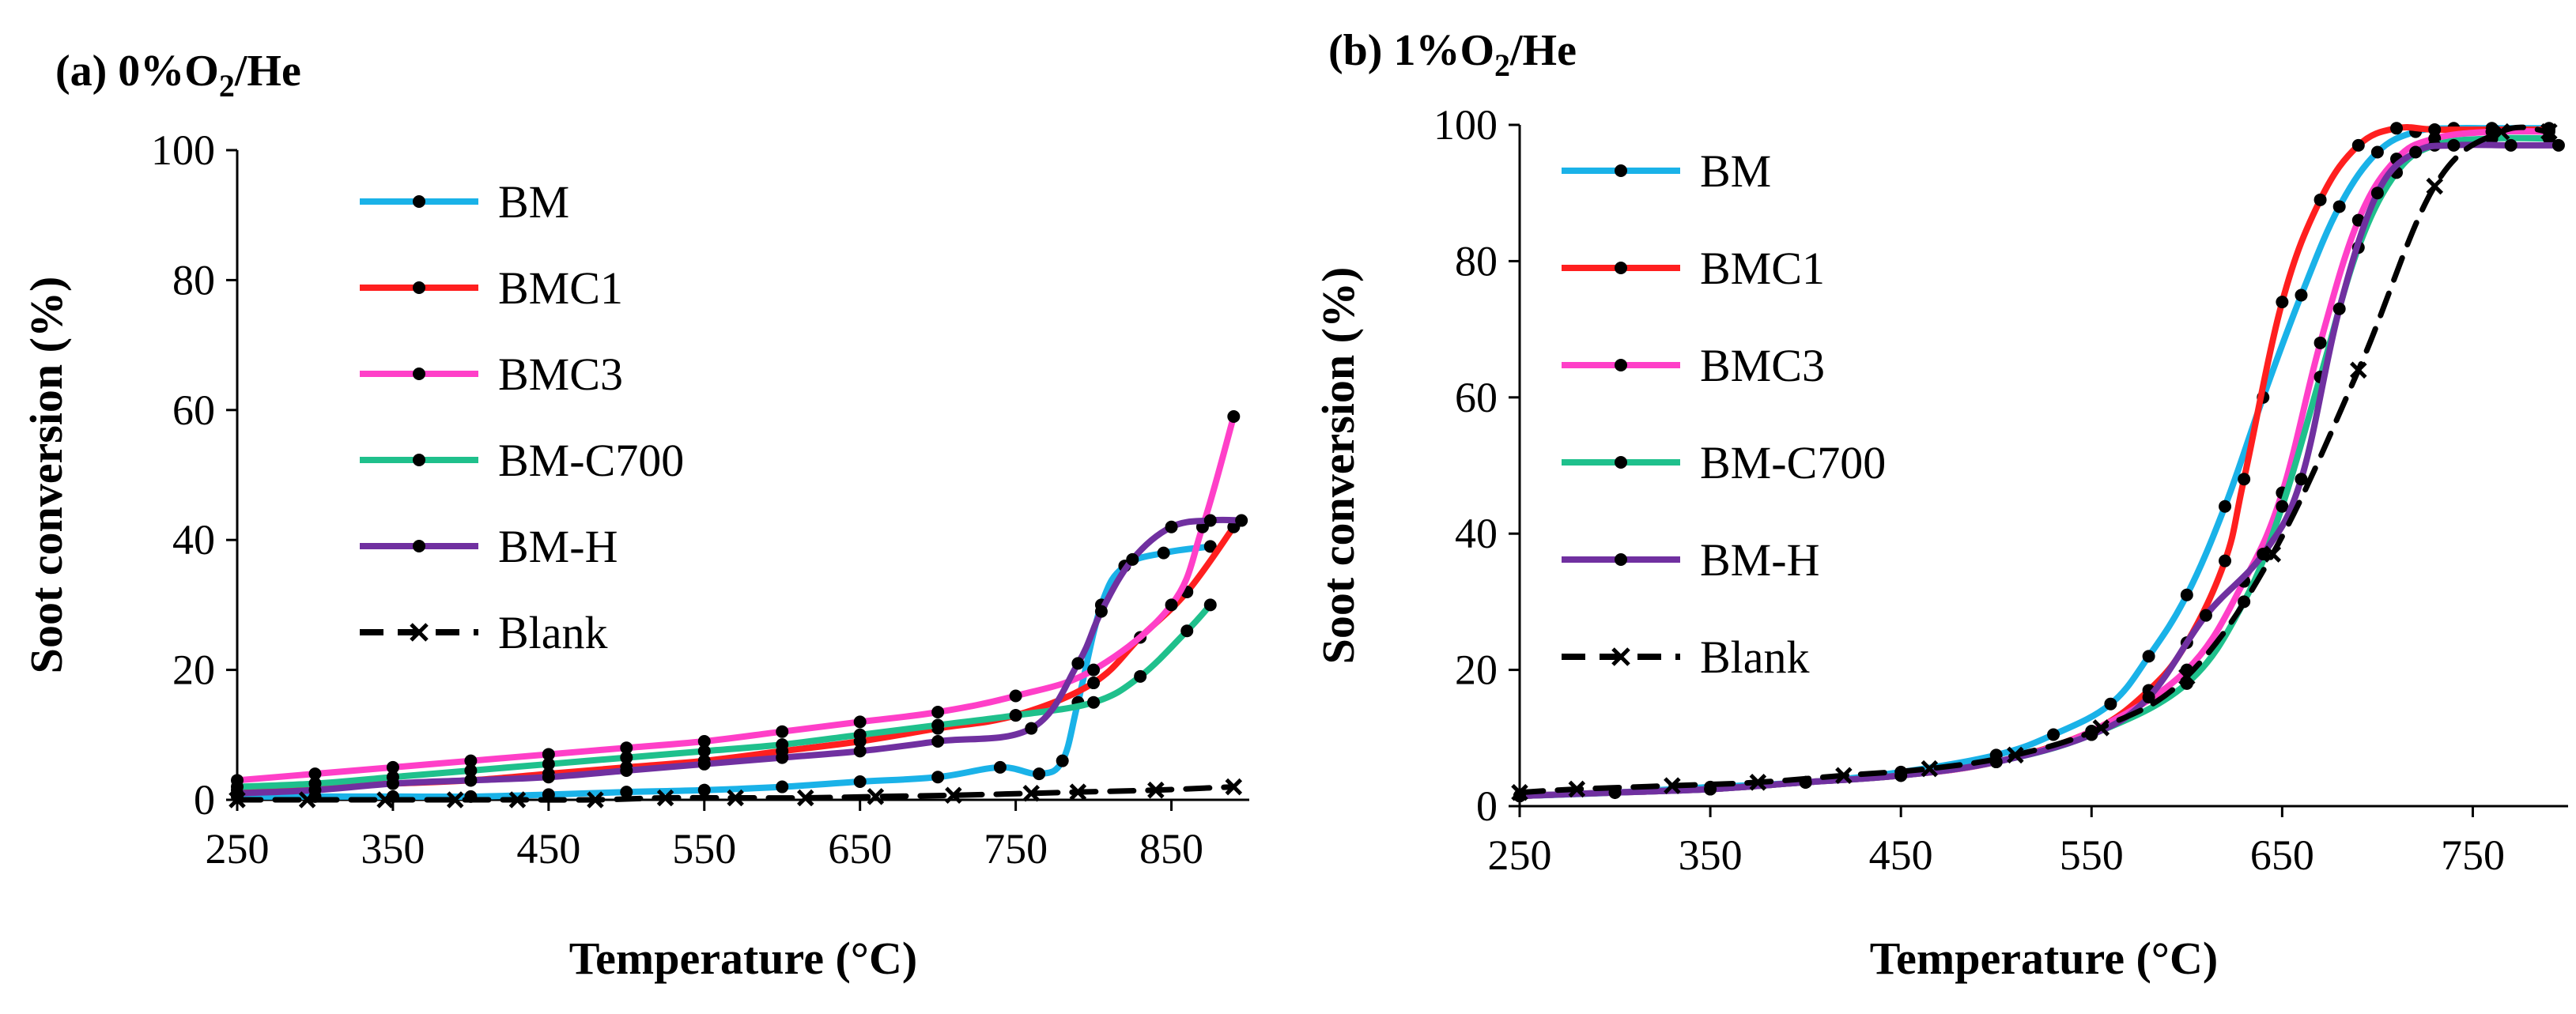 The image size is (2576, 1014). I want to click on legend-item-bmc3: BMC3, so click(1693, 365).